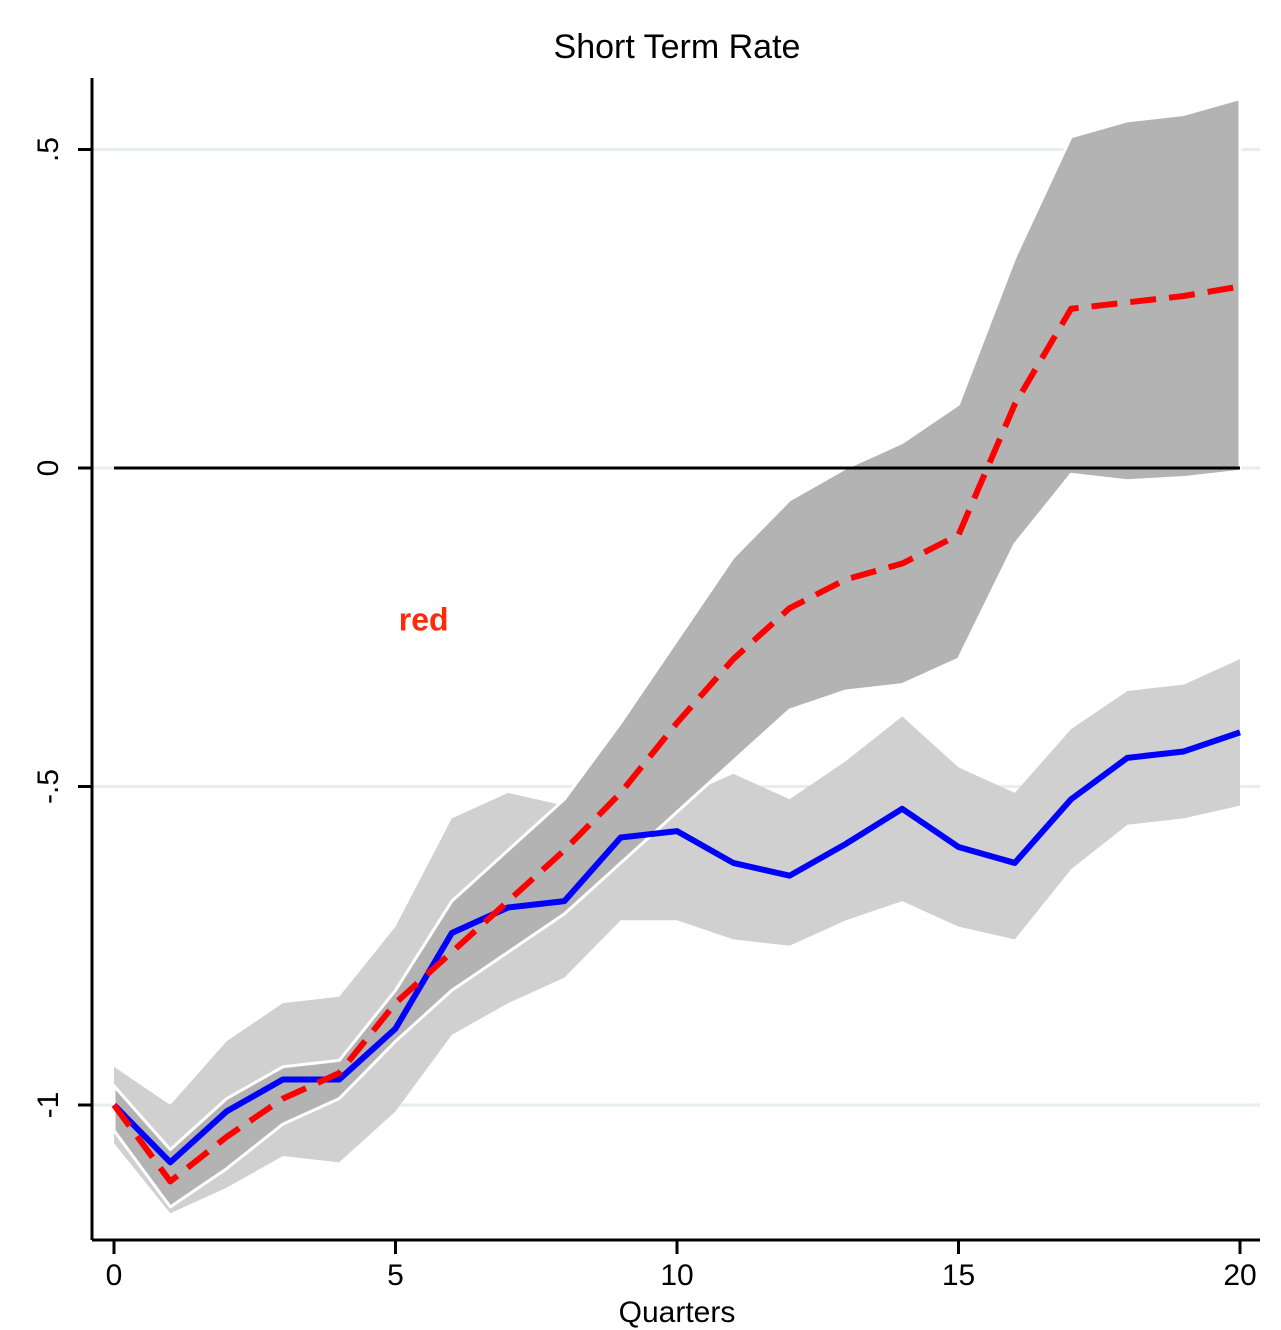 This screenshot has height=1330, width=1281. I want to click on y-tick-label-1: -.5, so click(48, 786).